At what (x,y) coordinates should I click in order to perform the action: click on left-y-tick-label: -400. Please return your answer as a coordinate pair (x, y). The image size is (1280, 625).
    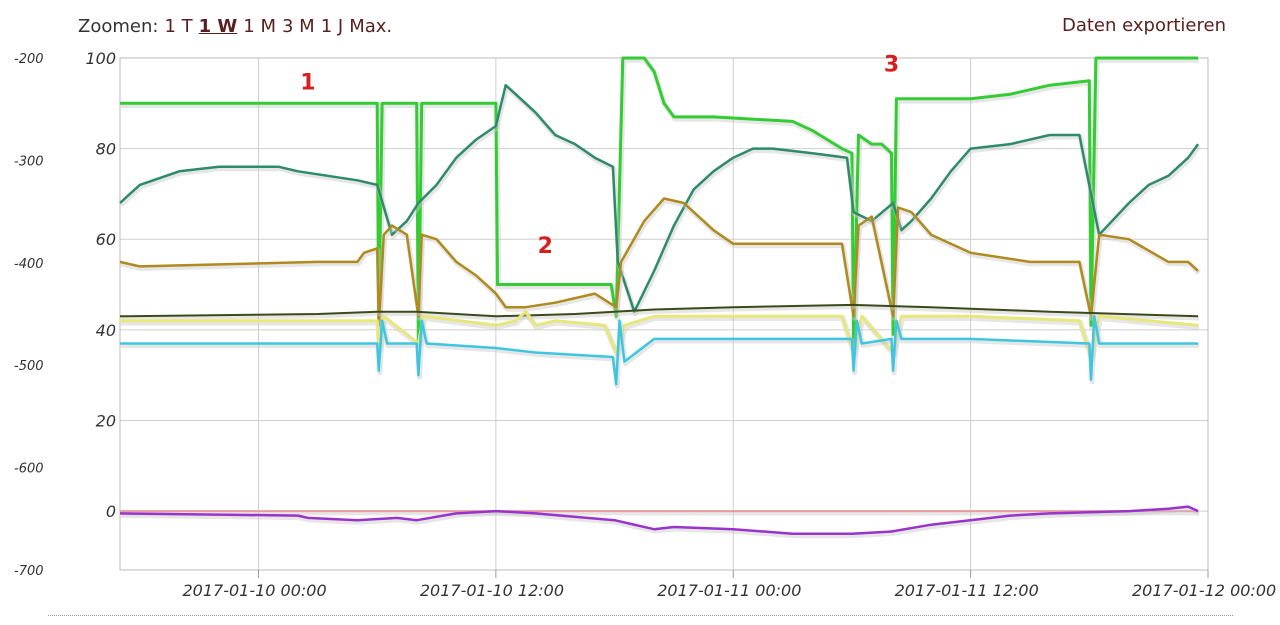
    Looking at the image, I should click on (29, 264).